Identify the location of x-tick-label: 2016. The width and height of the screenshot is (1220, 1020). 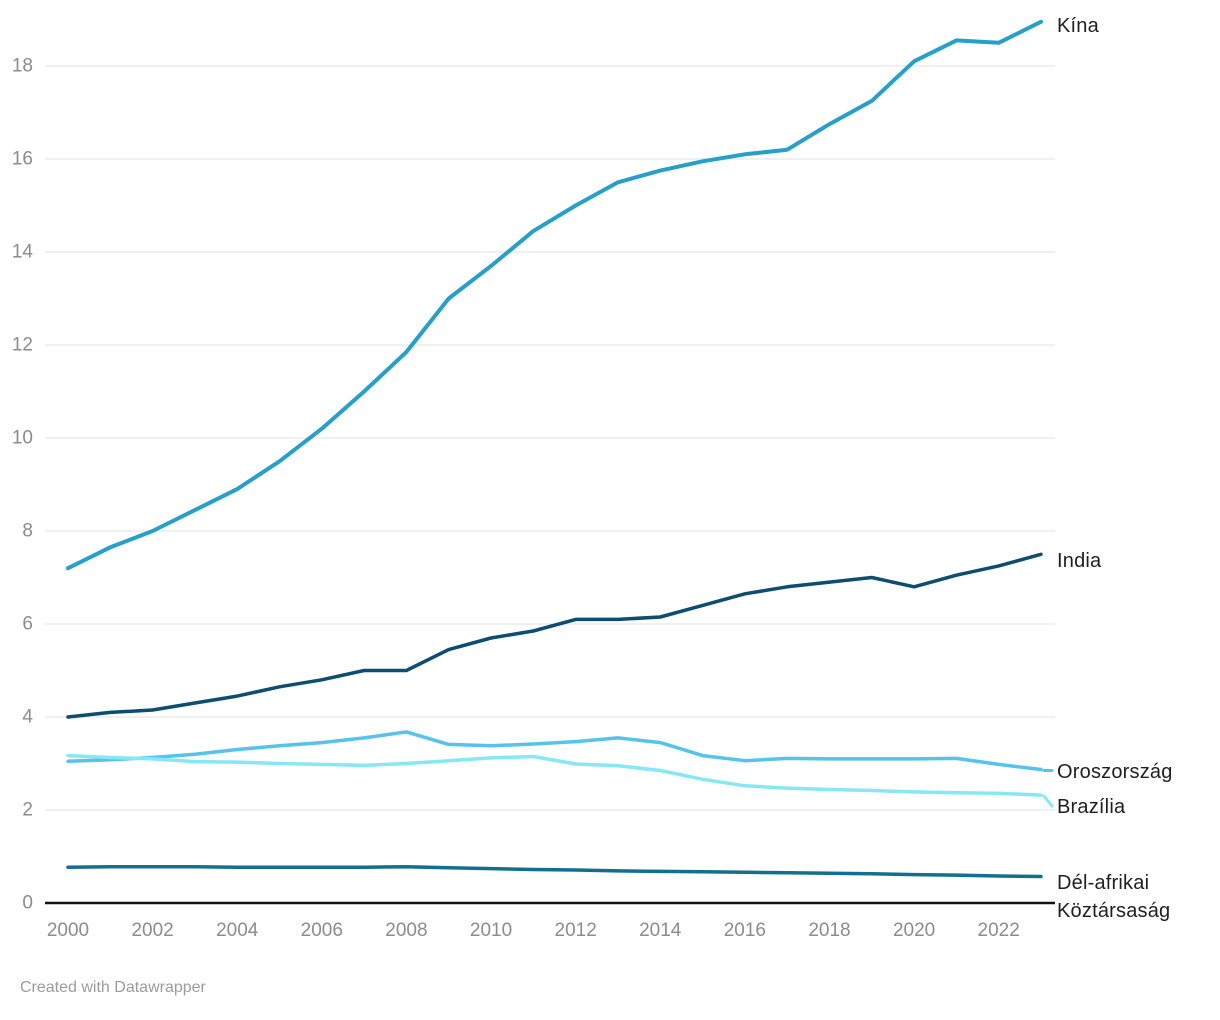
(745, 930).